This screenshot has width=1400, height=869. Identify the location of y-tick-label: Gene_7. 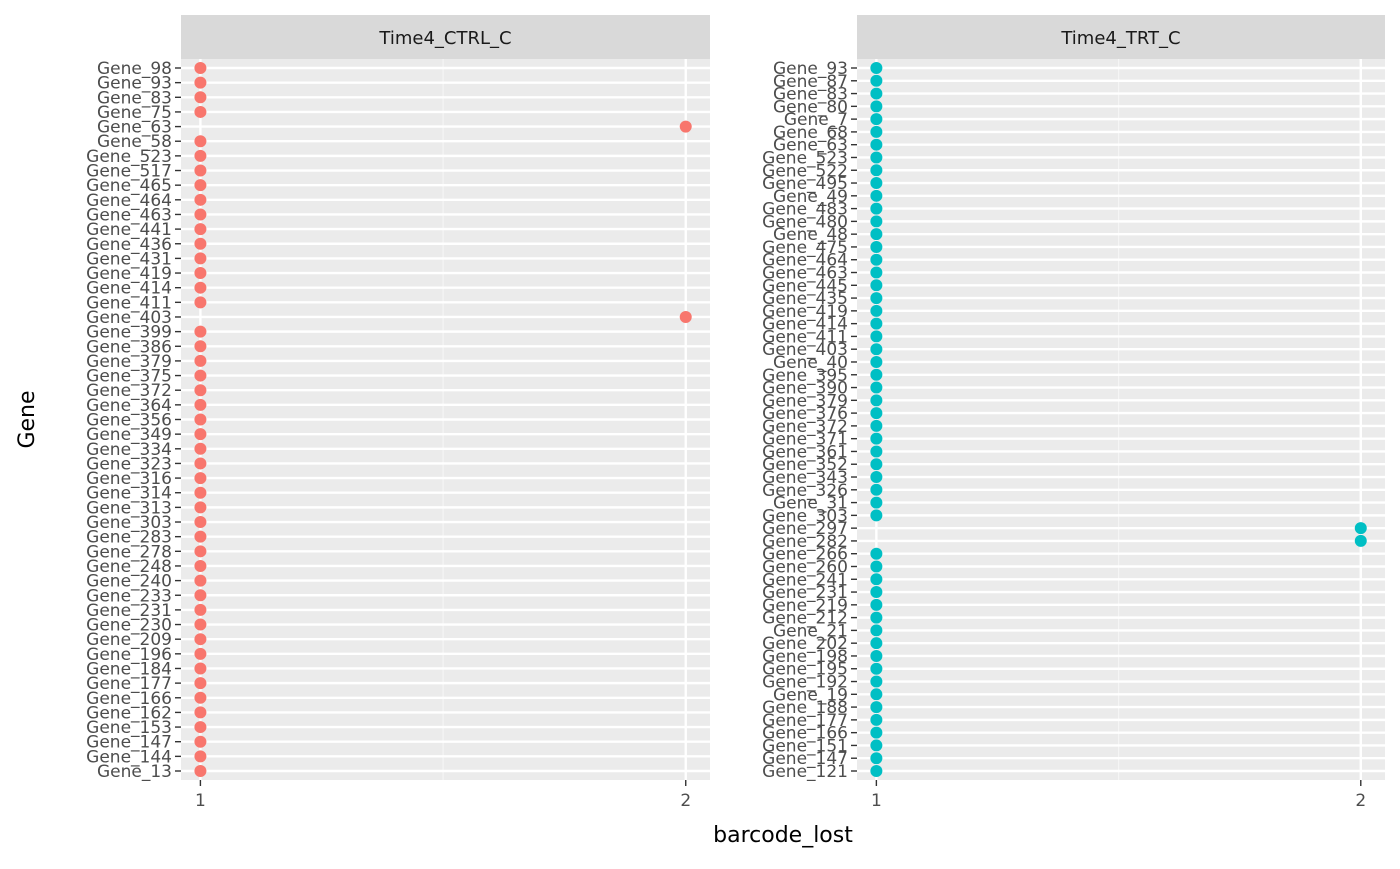
(816, 120).